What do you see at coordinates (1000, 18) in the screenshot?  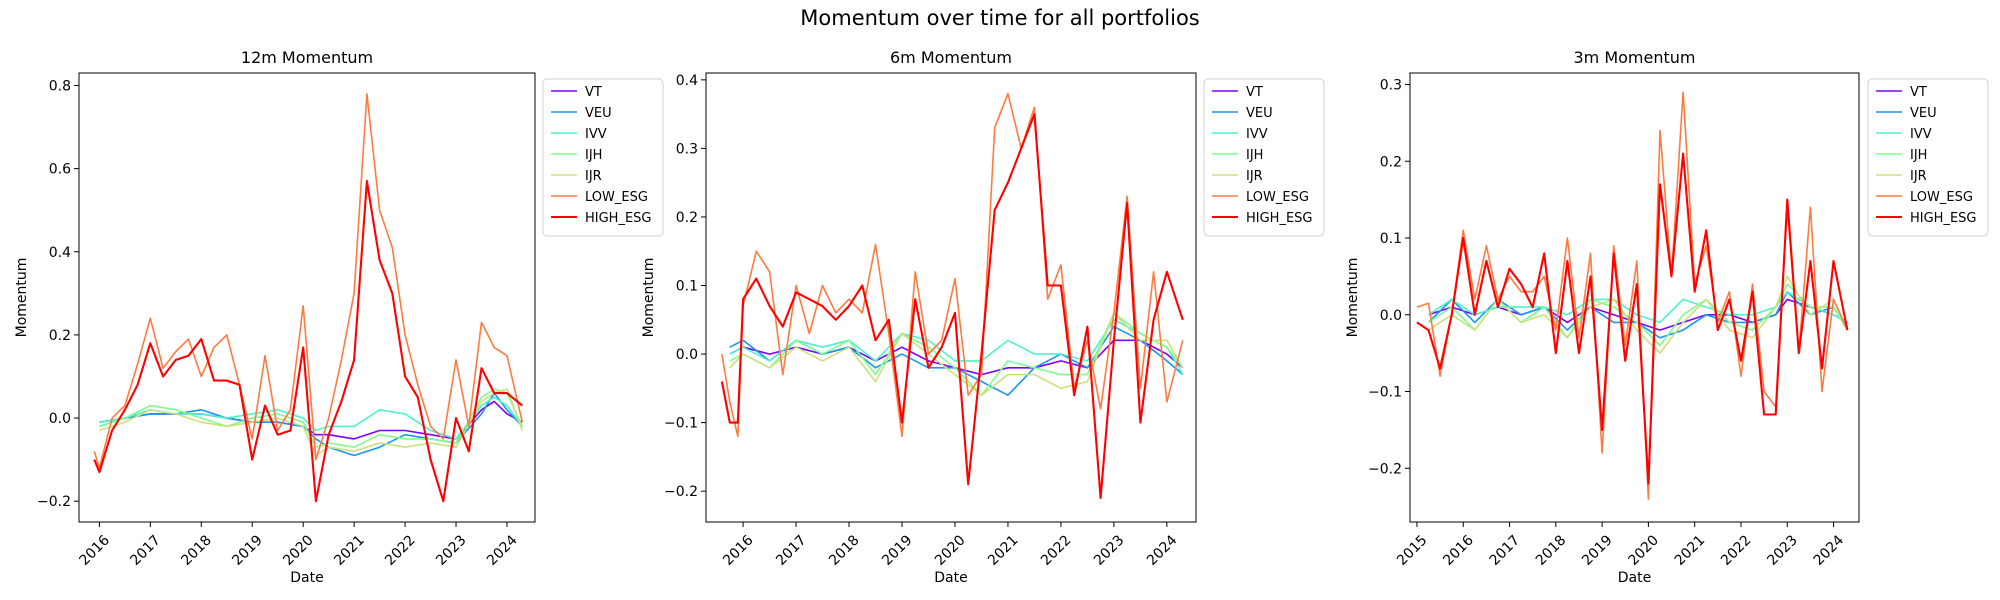 I see `figure-title: Momentum over time for all portfolios` at bounding box center [1000, 18].